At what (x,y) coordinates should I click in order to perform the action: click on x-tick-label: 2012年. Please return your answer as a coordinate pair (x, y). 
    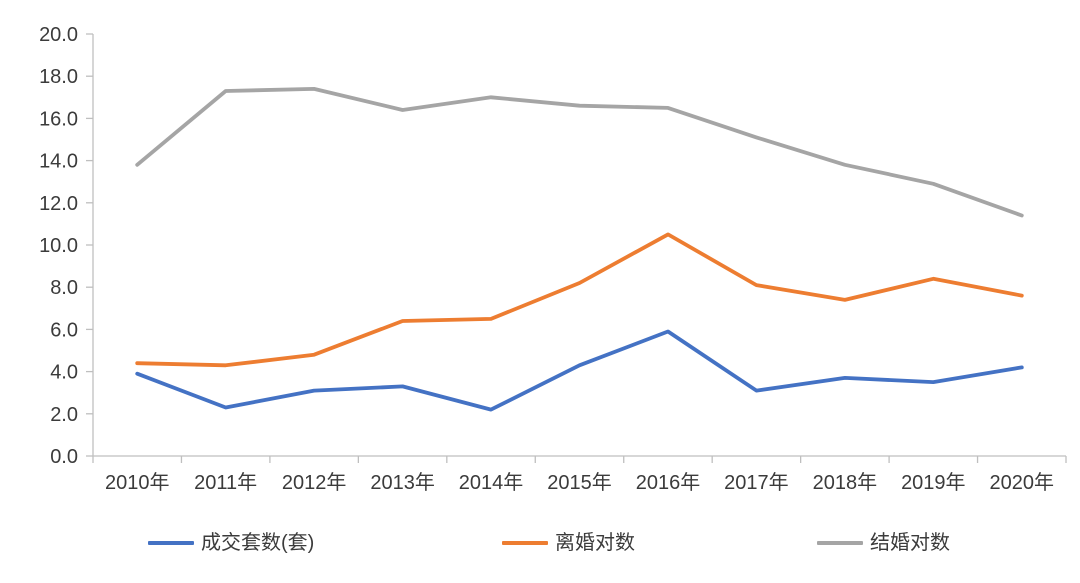
    Looking at the image, I should click on (314, 482).